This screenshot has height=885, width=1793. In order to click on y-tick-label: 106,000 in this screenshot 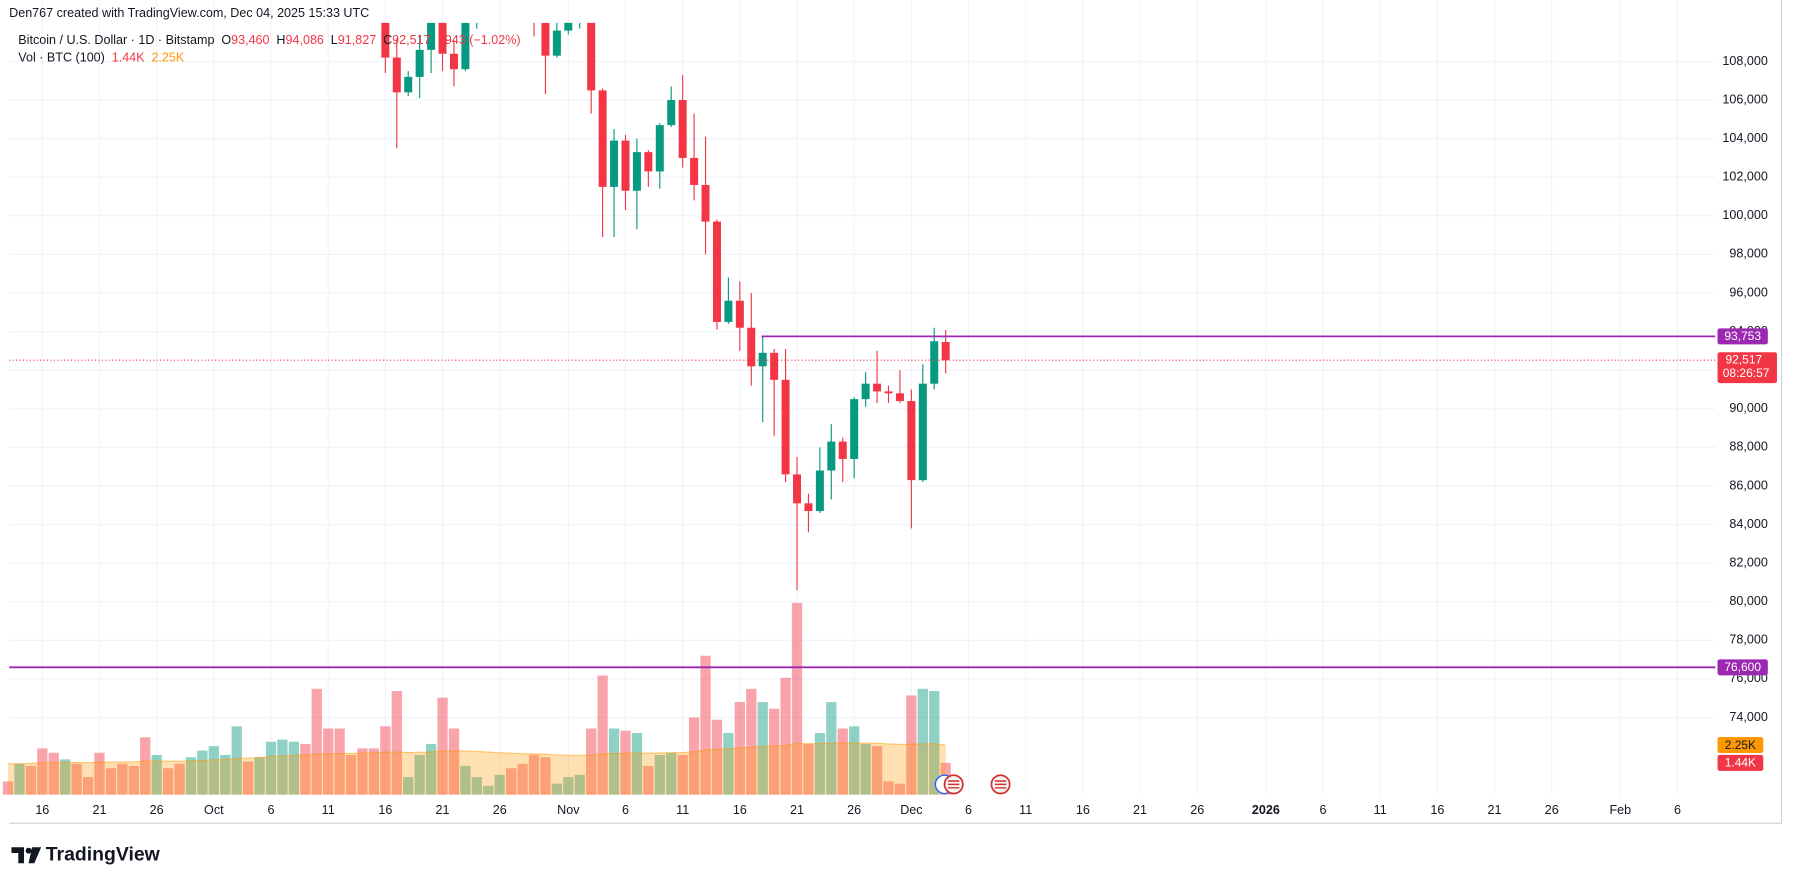, I will do `click(1744, 99)`.